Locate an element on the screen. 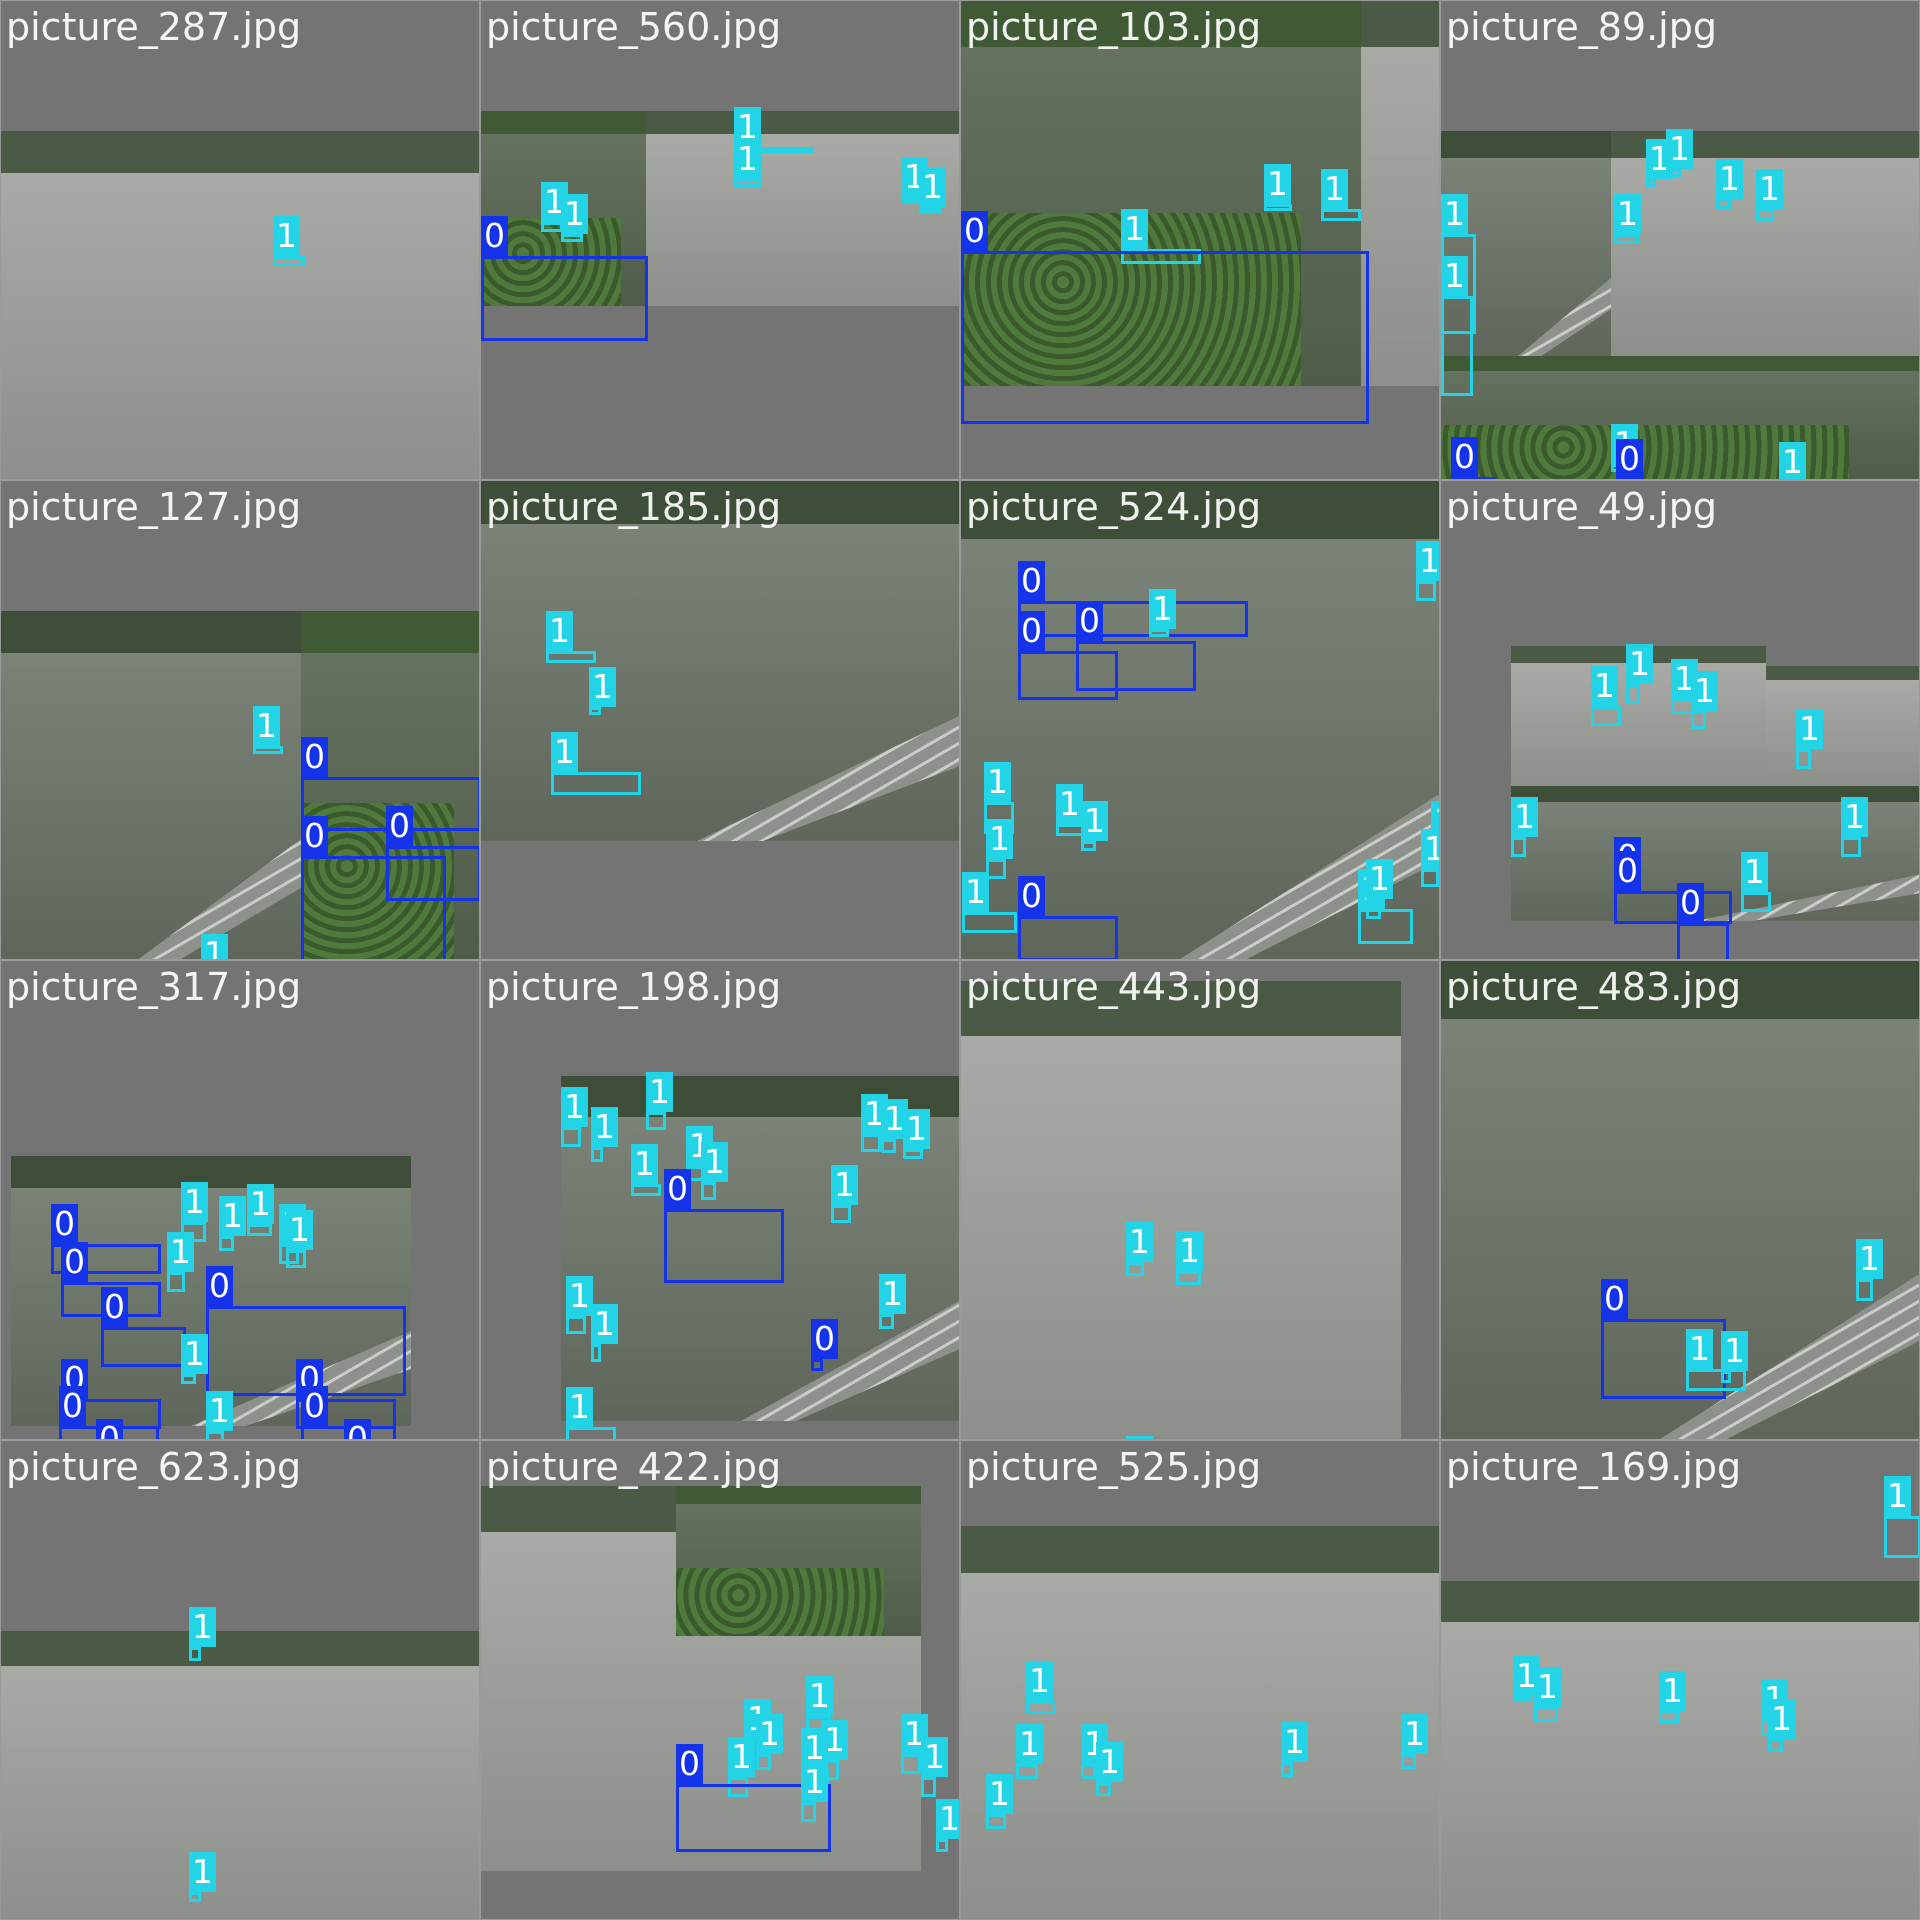 The height and width of the screenshot is (1920, 1920). image-filename: picture_103.jpg is located at coordinates (1113, 27).